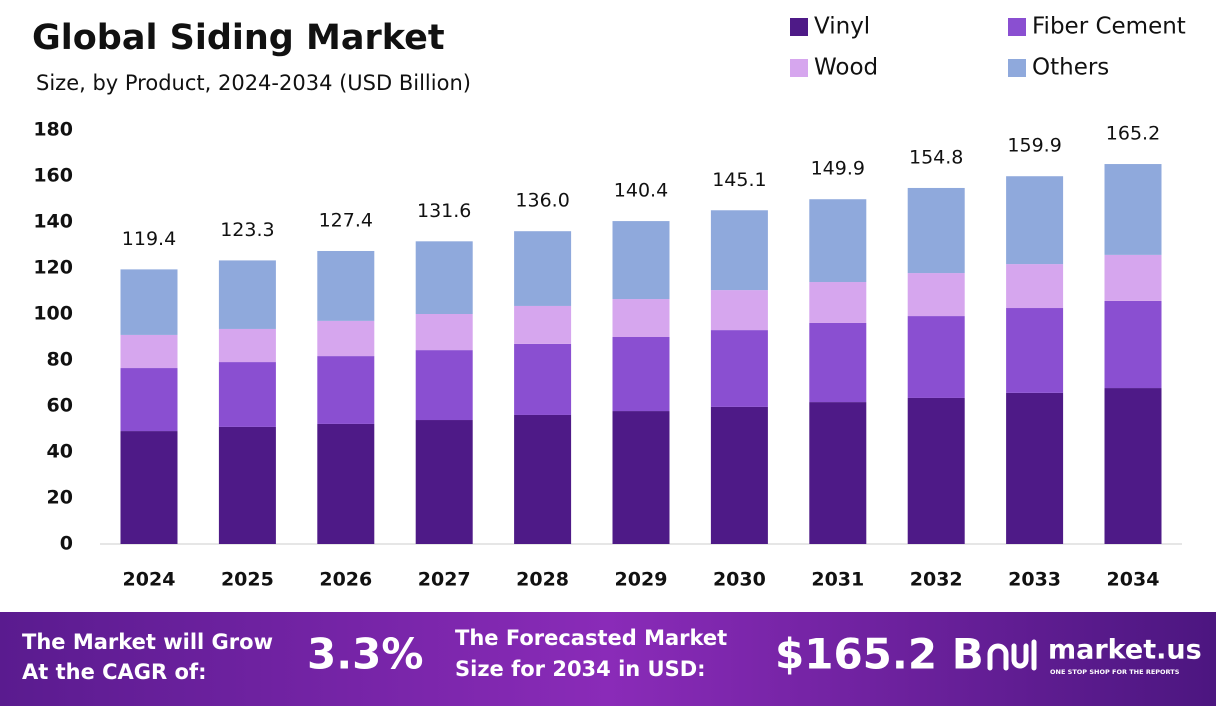  I want to click on total-label: 165.2, so click(1133, 134).